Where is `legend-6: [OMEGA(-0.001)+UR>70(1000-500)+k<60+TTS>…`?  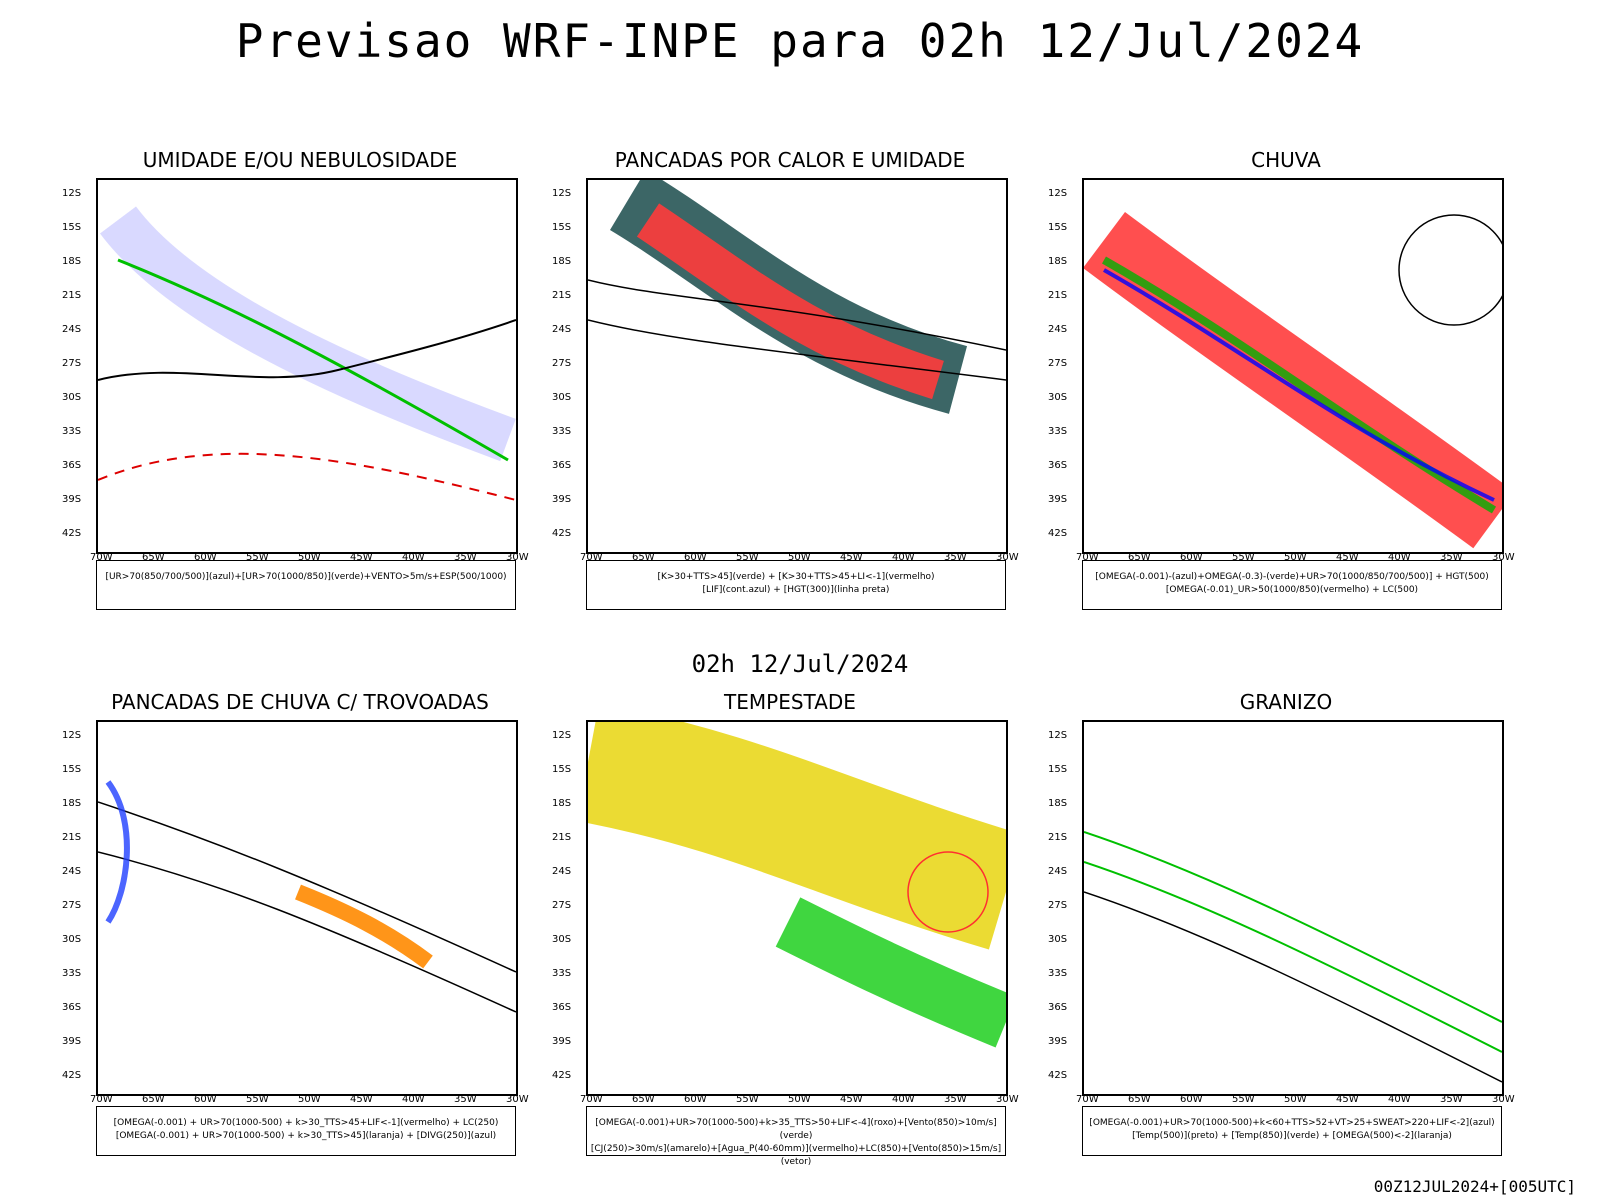 legend-6: [OMEGA(-0.001)+UR>70(1000-500)+k<60+TTS>… is located at coordinates (1292, 1131).